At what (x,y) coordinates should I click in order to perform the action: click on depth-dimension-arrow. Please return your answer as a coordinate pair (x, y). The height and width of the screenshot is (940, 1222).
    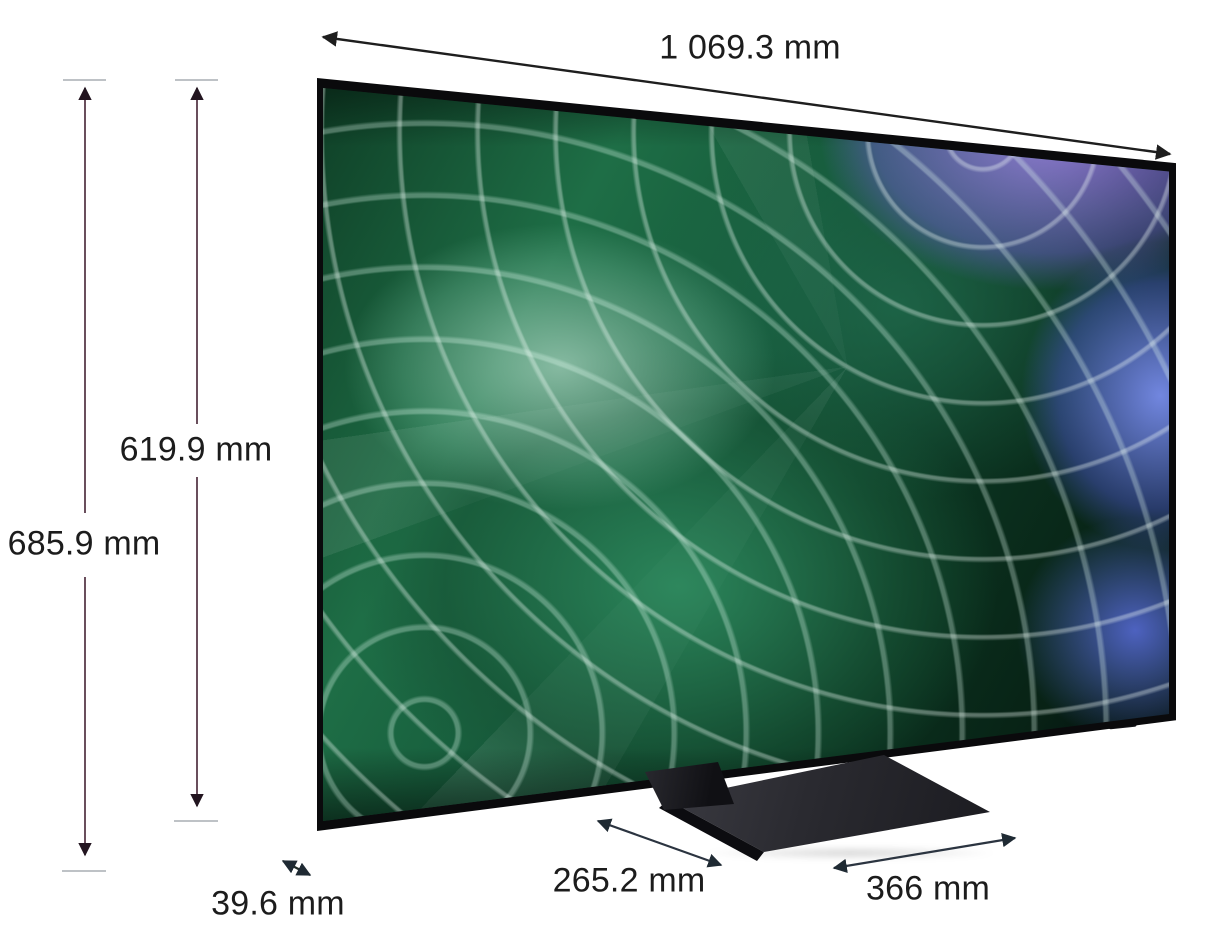
    Looking at the image, I should click on (296, 868).